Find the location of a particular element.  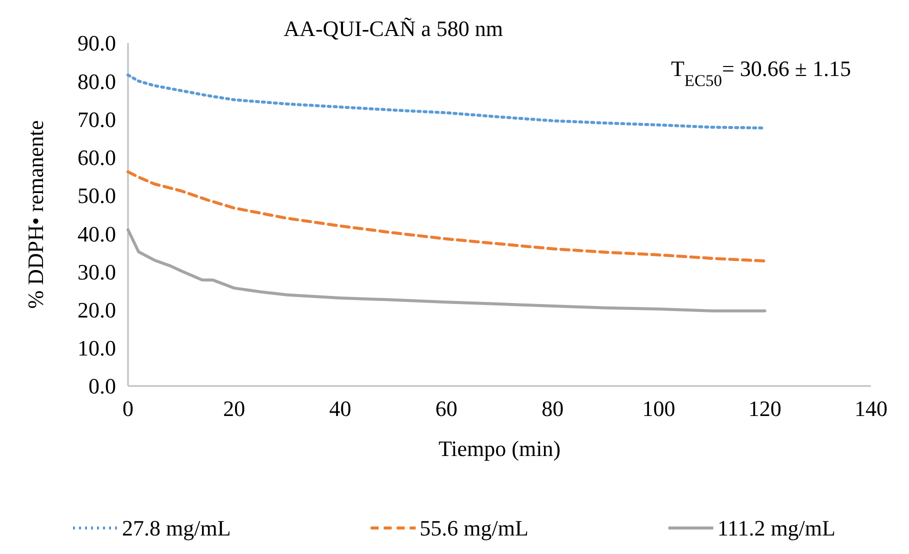

y-tick-label: 40.0 is located at coordinates (97, 233).